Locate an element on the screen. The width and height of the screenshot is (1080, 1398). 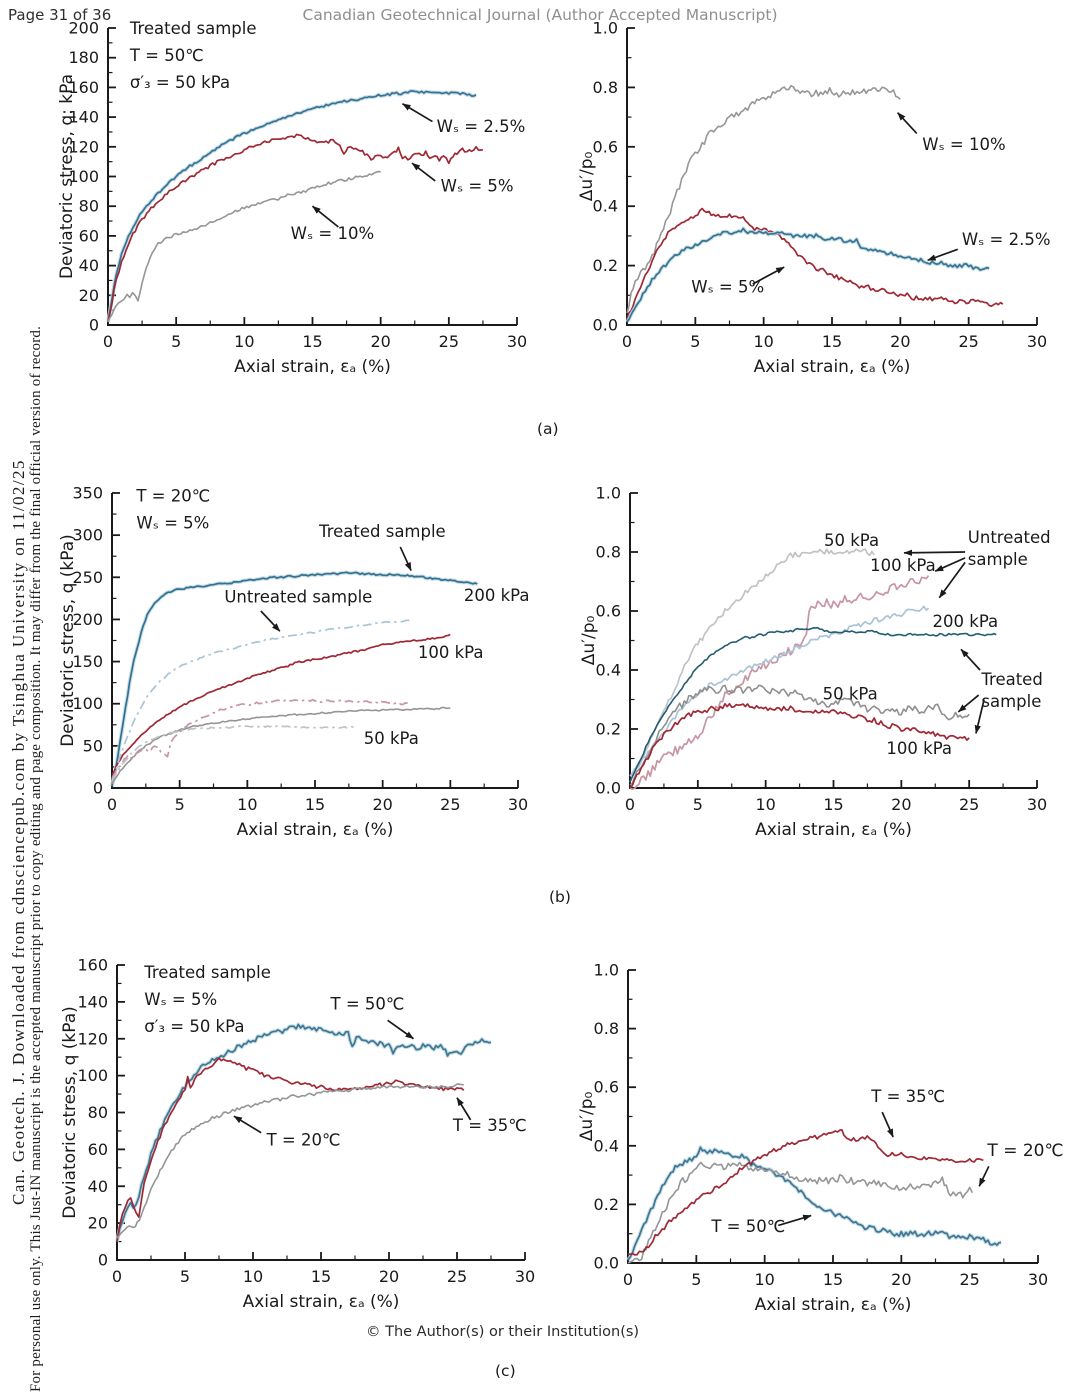
svg-text: 120 is located at coordinates (83, 146).